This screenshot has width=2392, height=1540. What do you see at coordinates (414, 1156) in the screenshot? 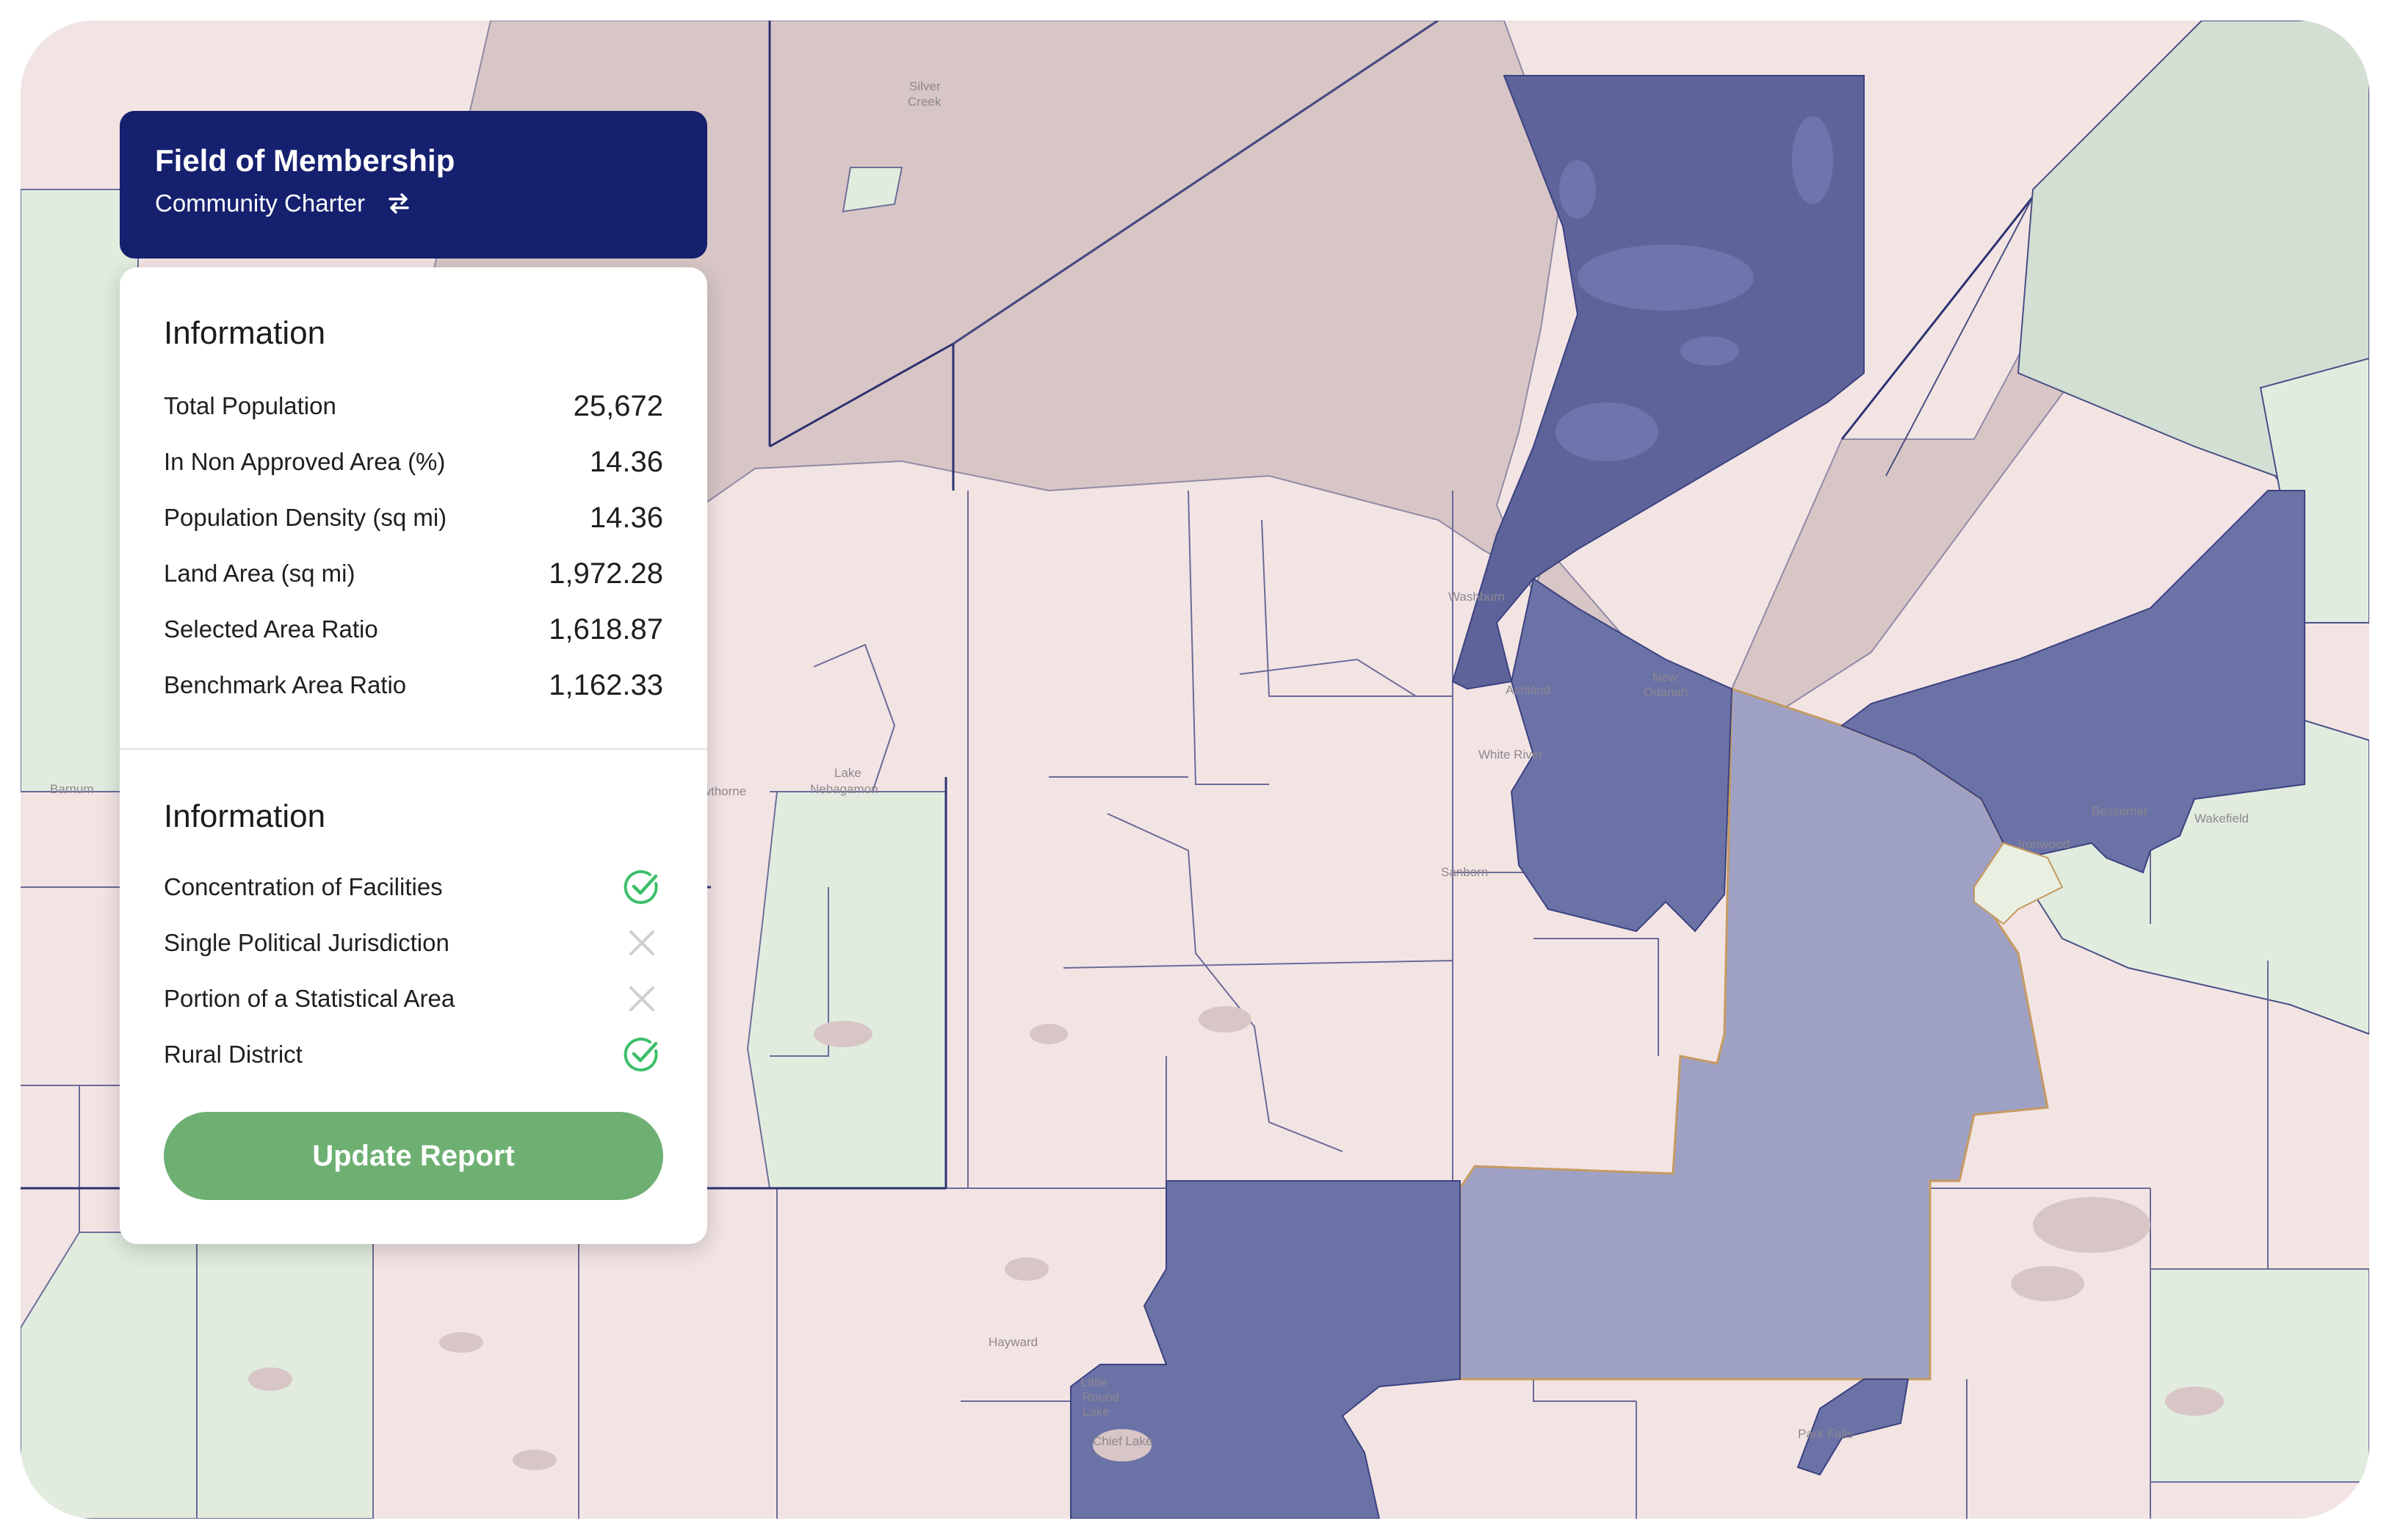
I see `update-report-button: Update Report` at bounding box center [414, 1156].